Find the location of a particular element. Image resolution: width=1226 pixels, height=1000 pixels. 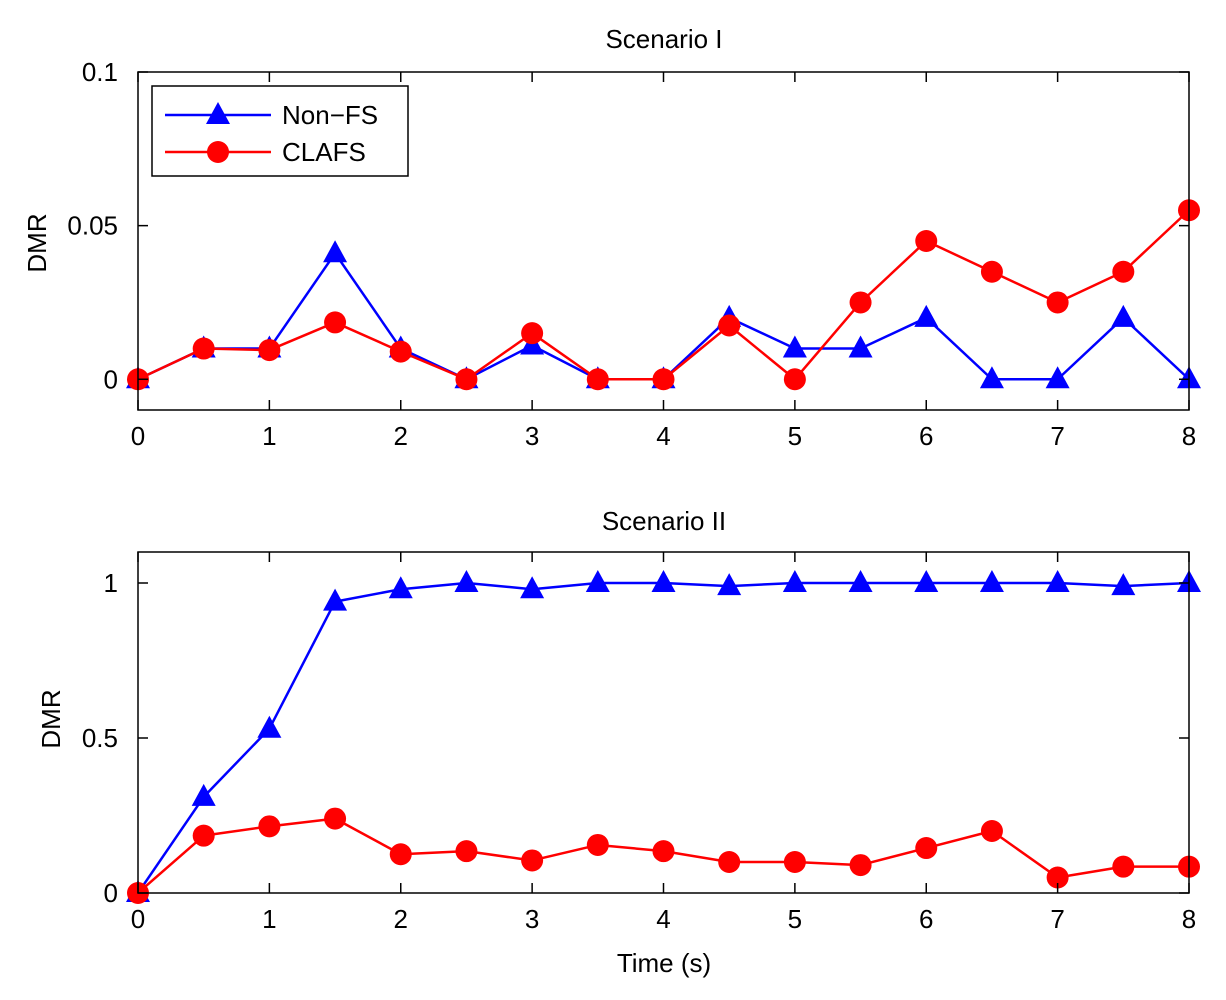

scenario-1-title: Scenario I is located at coordinates (663, 39).